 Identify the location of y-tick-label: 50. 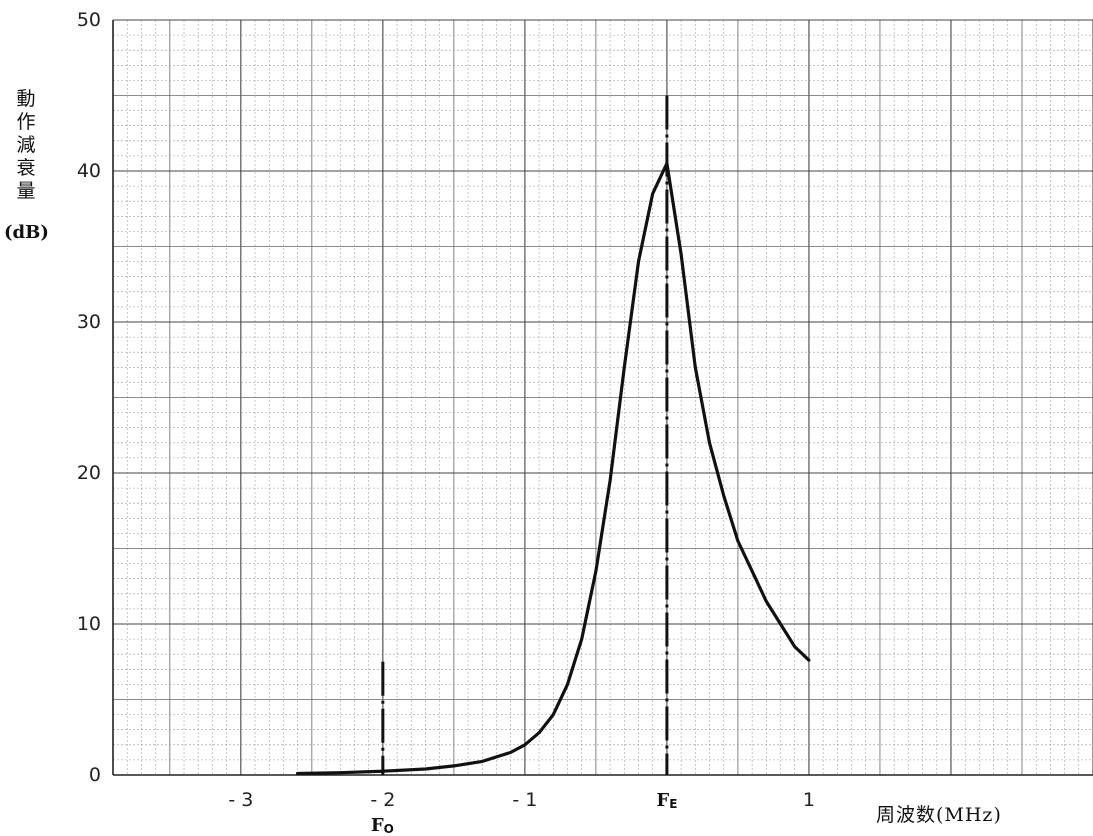
(89, 20).